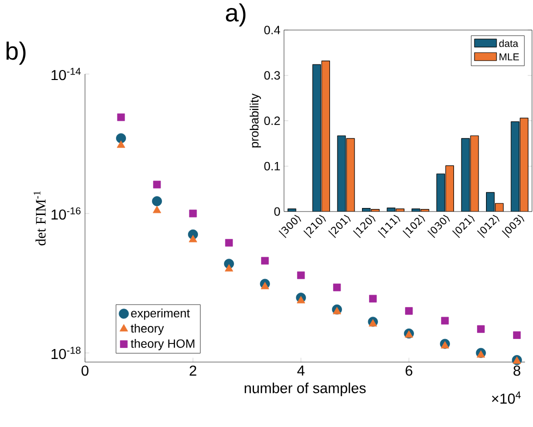  Describe the element at coordinates (272, 75) in the screenshot. I see `y-tick-label: 0.3` at that location.